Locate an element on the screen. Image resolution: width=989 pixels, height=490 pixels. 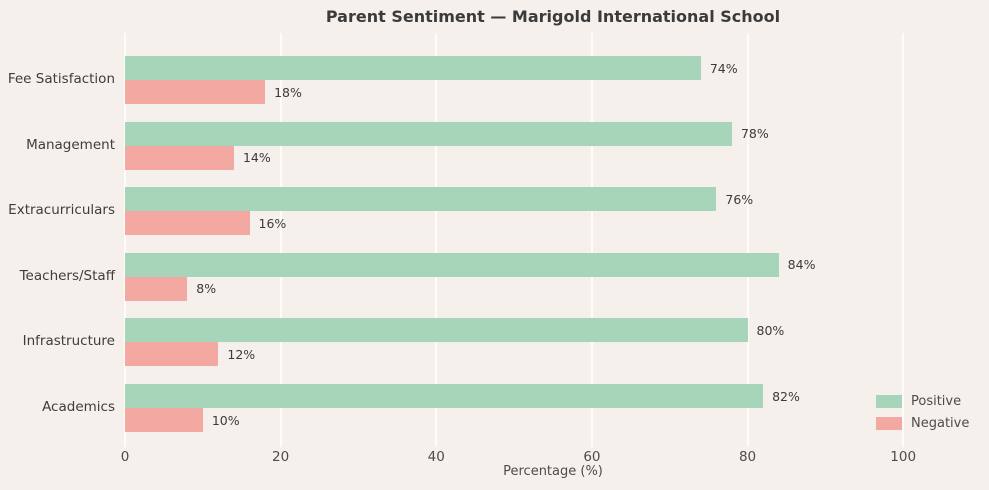
bar-group: Extracurriculars 76% 16% is located at coordinates (494, 211).